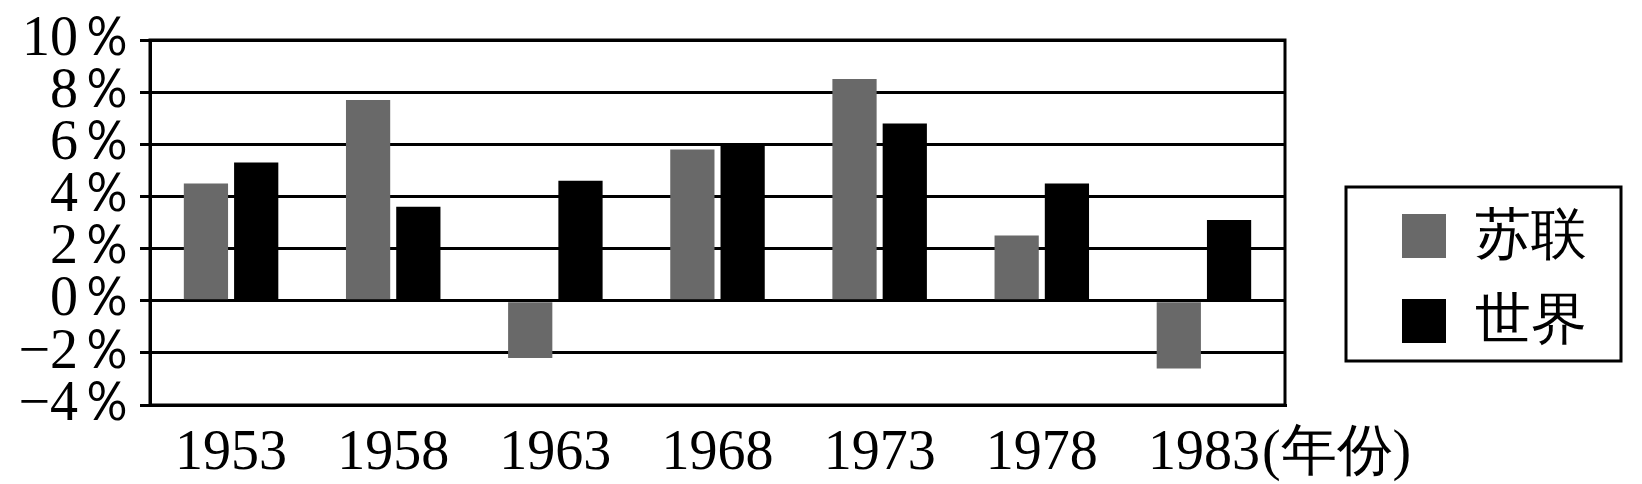 This screenshot has width=1642, height=484. I want to click on x-tick-label: 1958, so click(393, 450).